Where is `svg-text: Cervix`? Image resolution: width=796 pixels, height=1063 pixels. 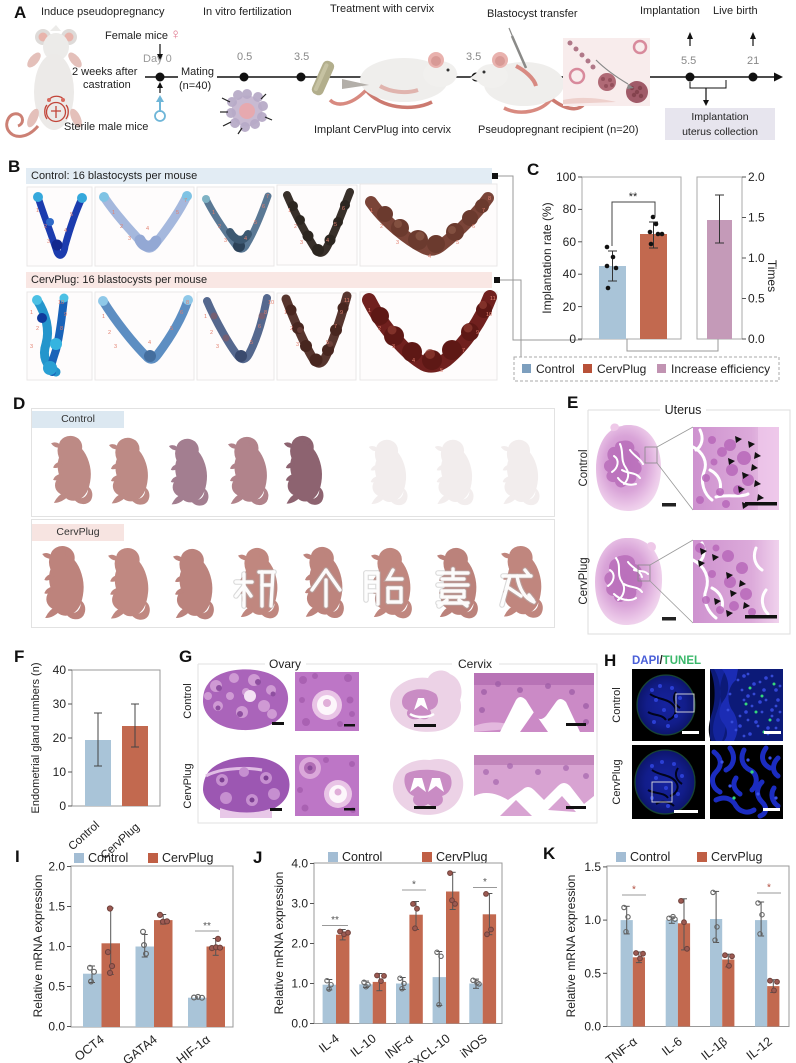
svg-text: Cervix is located at coordinates (475, 664).